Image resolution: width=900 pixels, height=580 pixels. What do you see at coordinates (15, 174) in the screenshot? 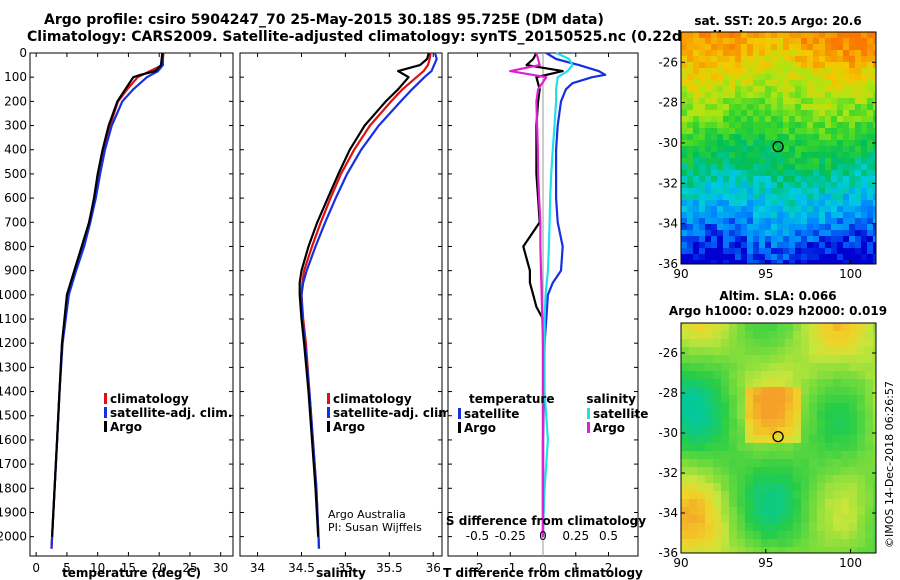
I see `depth-tick-label: 500` at bounding box center [15, 174].